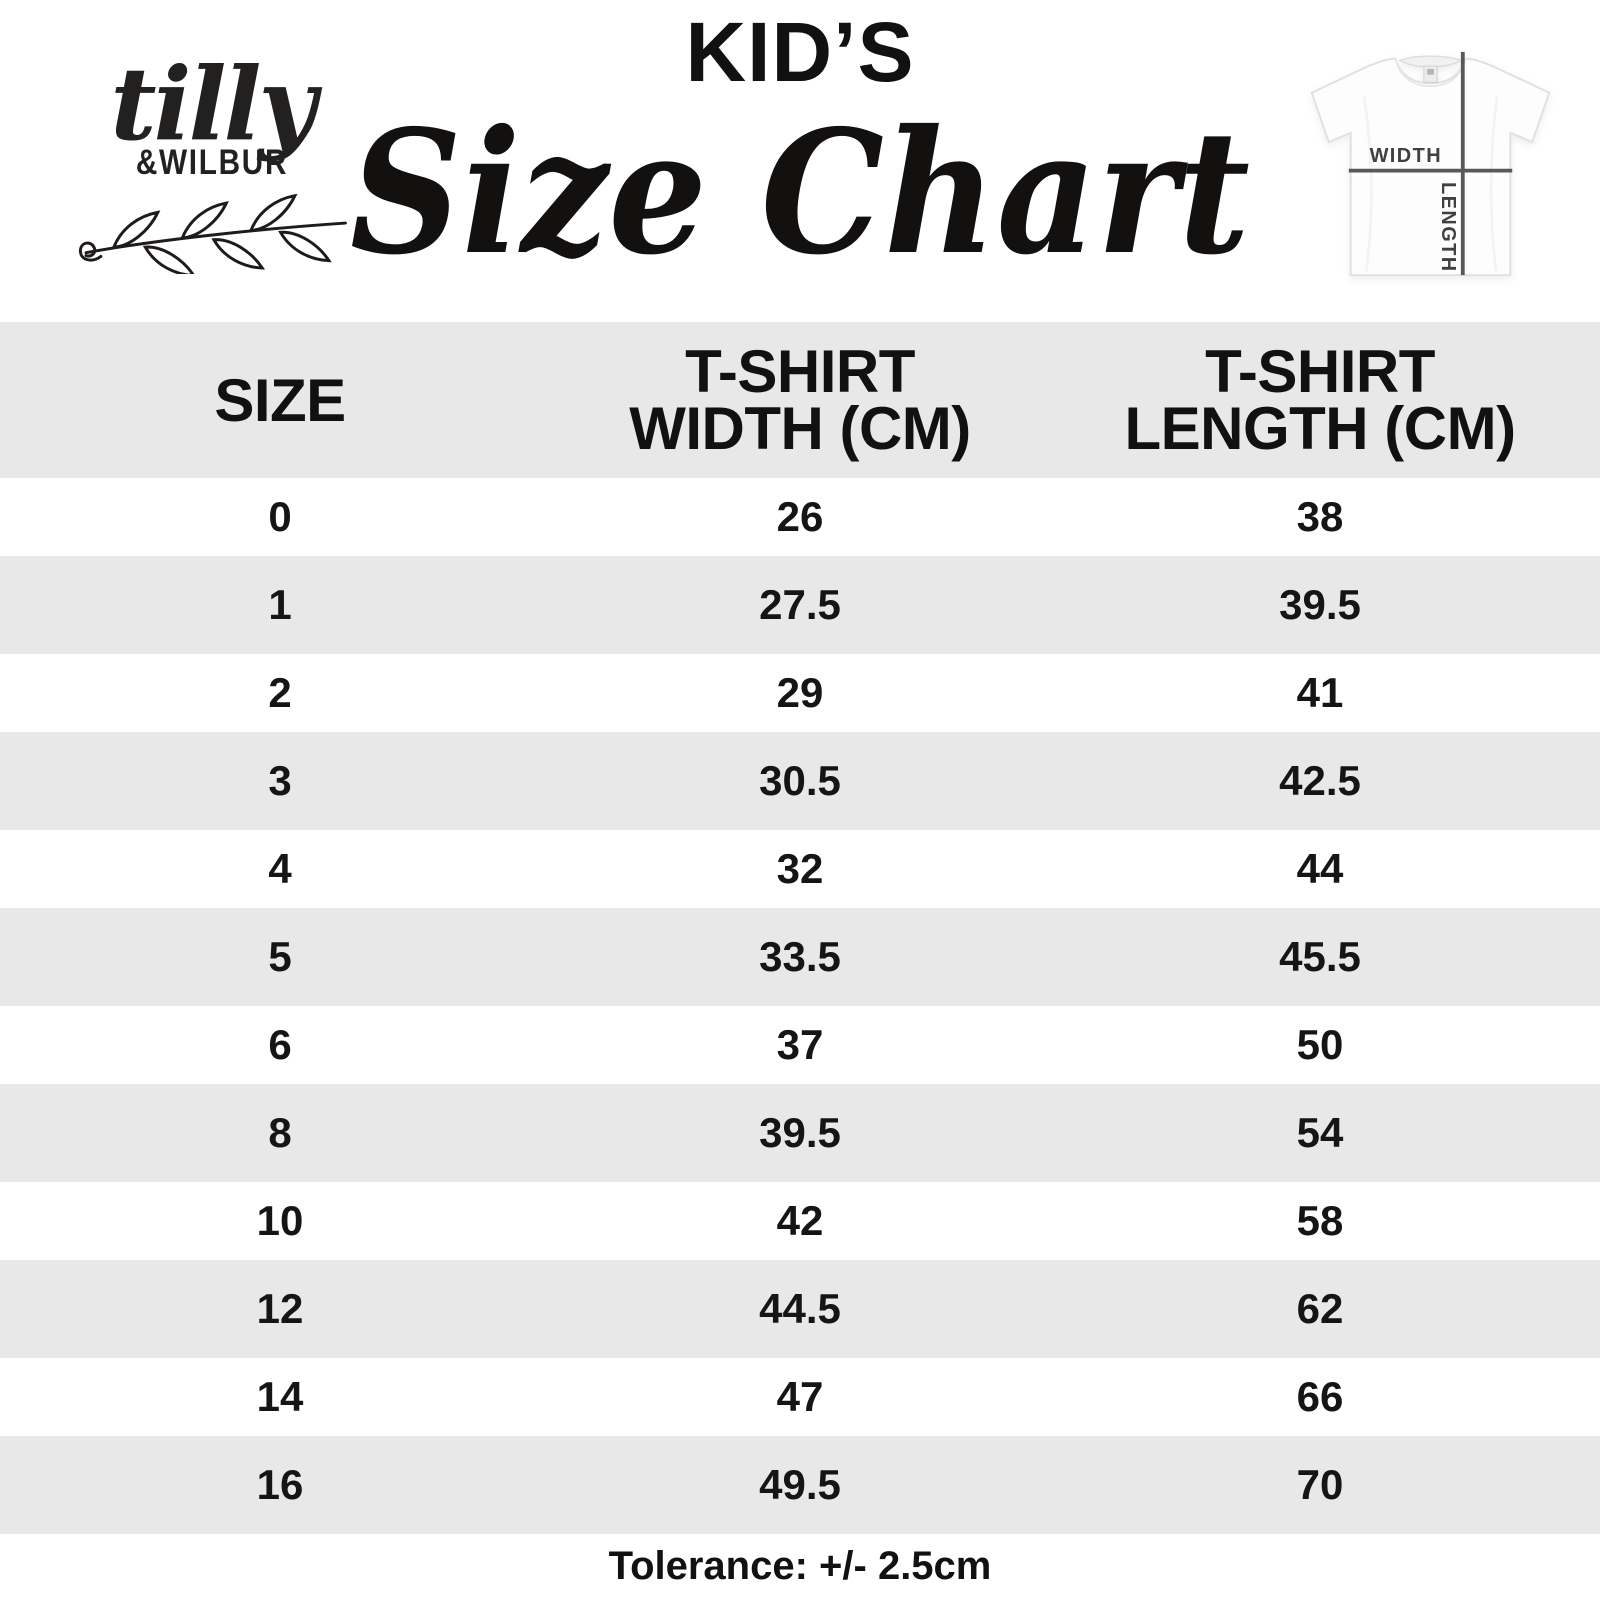  Describe the element at coordinates (280, 1132) in the screenshot. I see `cell-size: 8` at that location.